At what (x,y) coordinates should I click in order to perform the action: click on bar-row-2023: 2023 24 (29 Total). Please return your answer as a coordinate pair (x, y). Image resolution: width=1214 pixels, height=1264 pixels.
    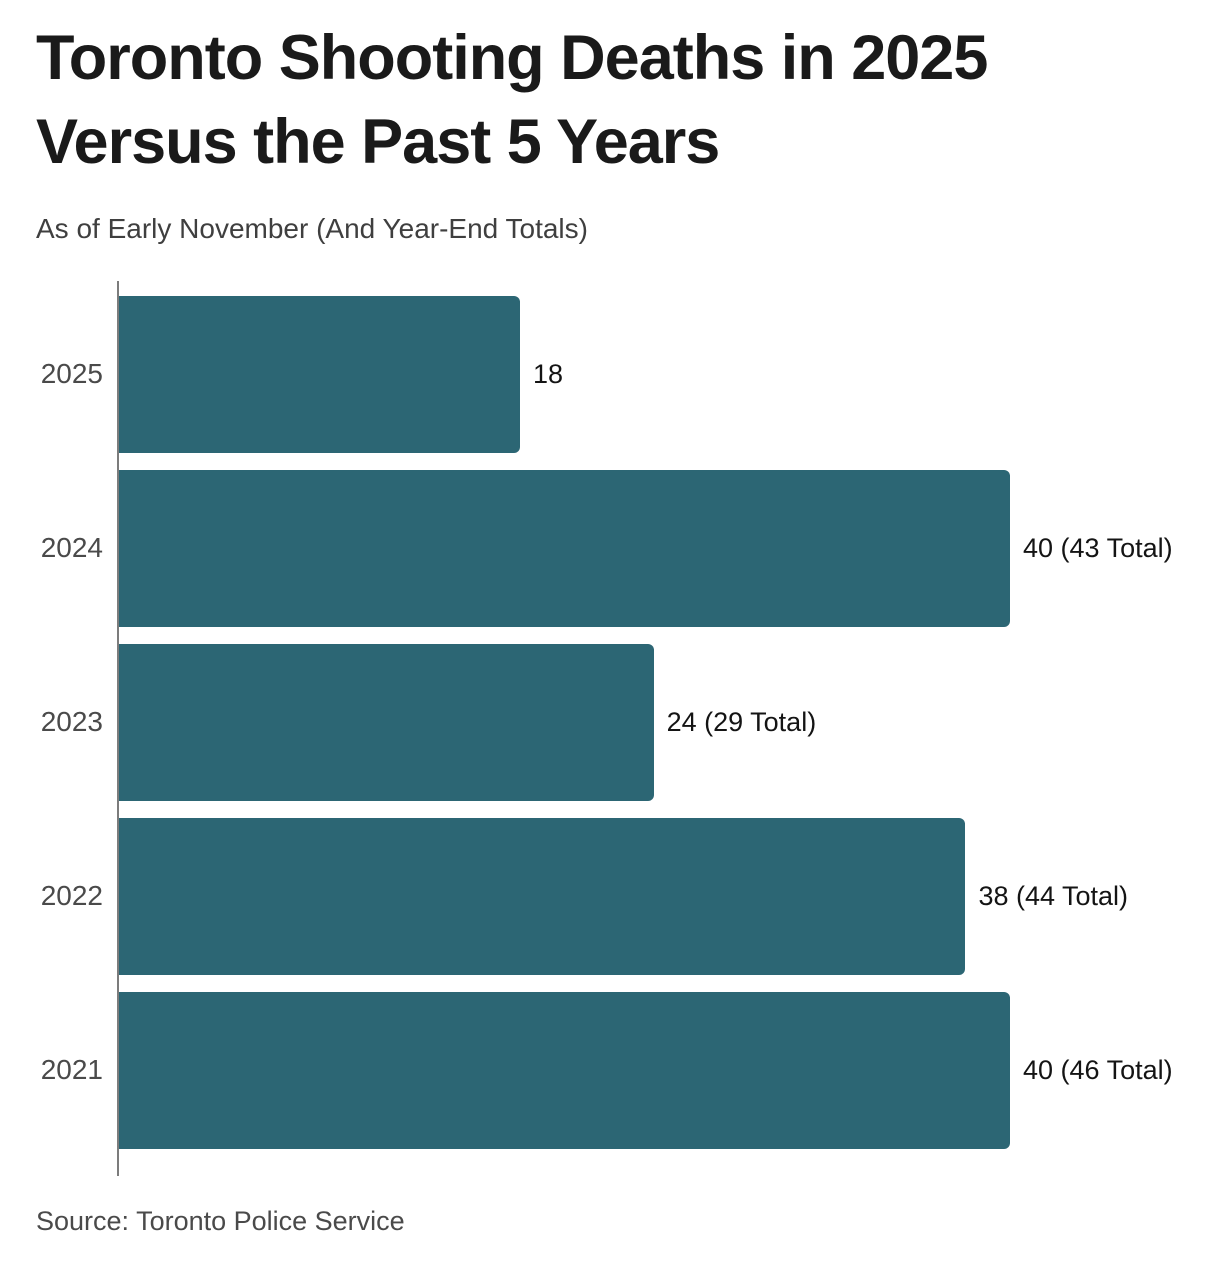
    Looking at the image, I should click on (607, 722).